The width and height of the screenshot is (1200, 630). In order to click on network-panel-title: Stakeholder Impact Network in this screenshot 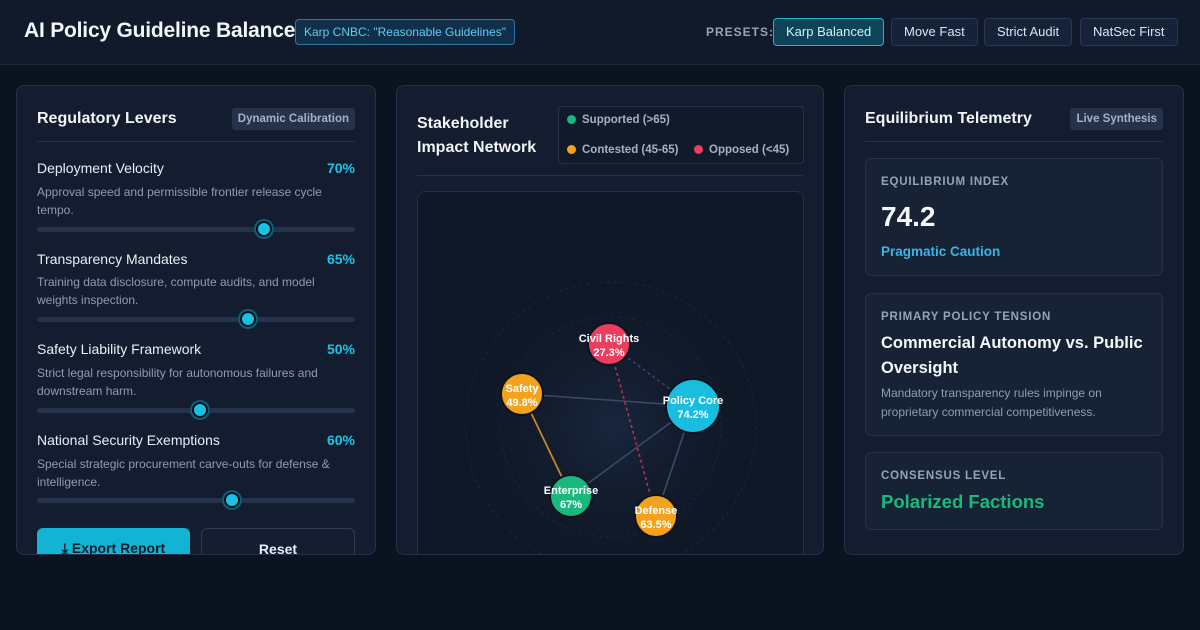, I will do `click(477, 135)`.